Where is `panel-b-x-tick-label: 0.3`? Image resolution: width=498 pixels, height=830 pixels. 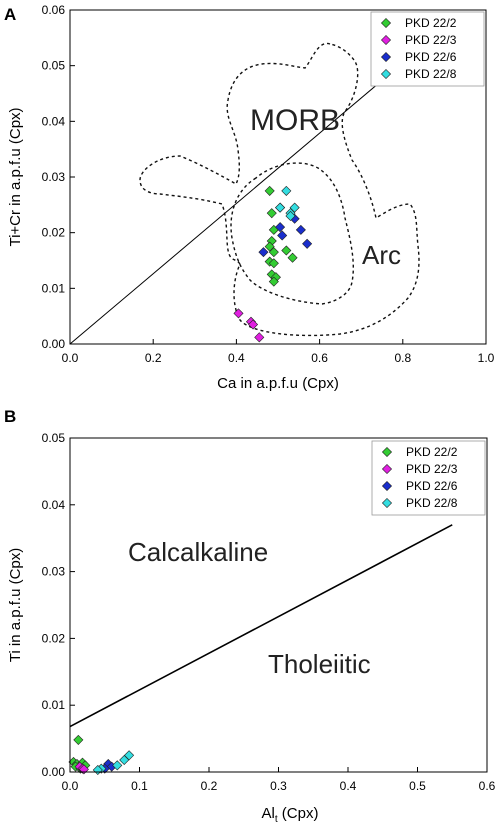 panel-b-x-tick-label: 0.3 is located at coordinates (278, 786).